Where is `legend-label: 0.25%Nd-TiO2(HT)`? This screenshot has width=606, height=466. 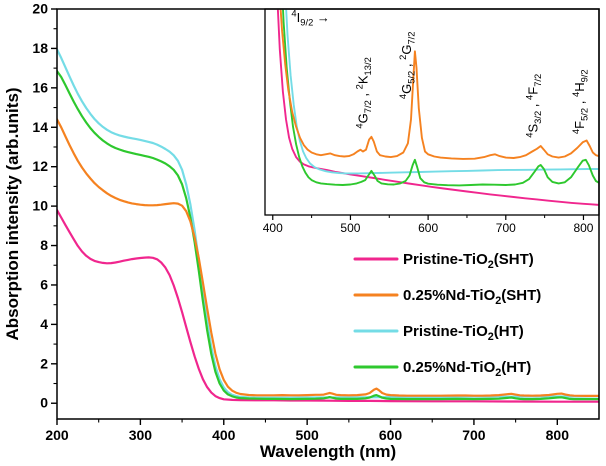 legend-label: 0.25%Nd-TiO2(HT) is located at coordinates (467, 369).